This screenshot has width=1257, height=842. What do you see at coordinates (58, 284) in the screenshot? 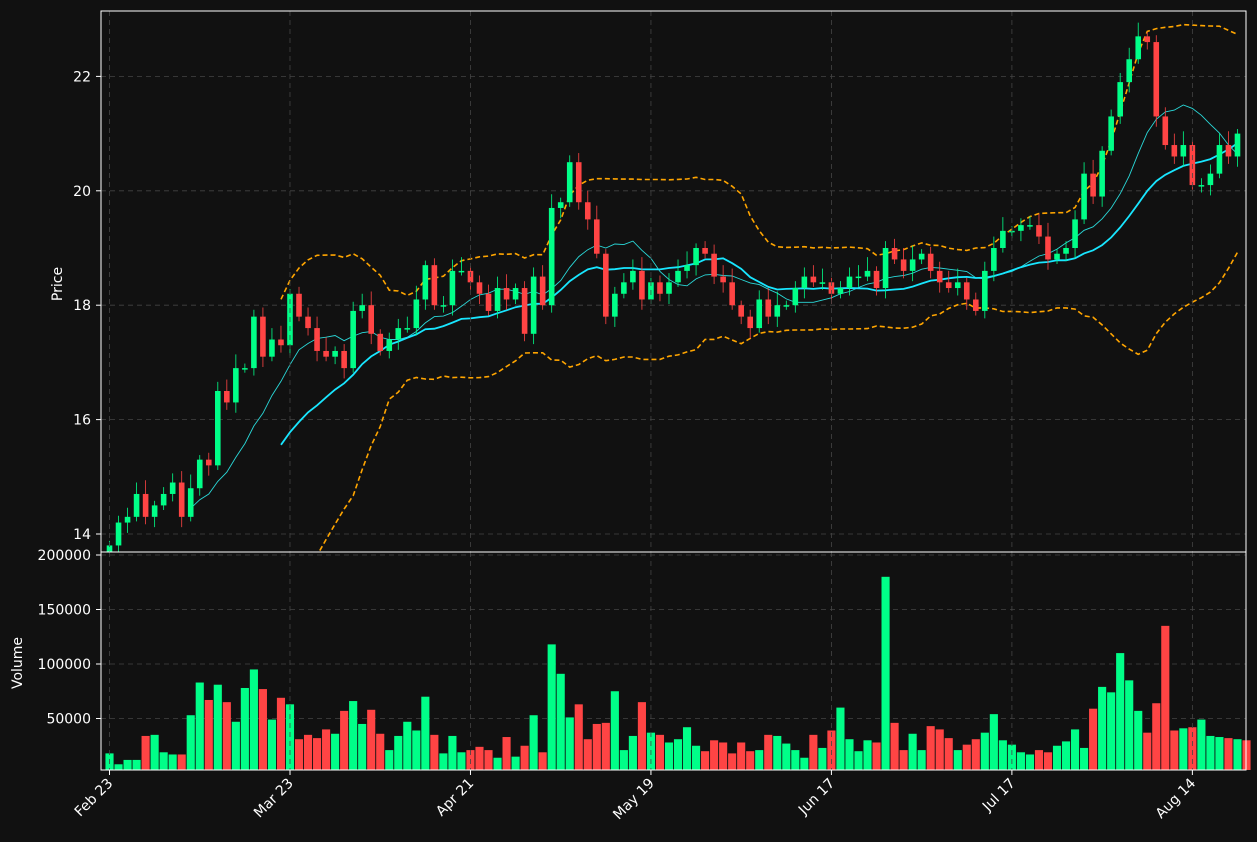
I see `price-axis-label: Price` at bounding box center [58, 284].